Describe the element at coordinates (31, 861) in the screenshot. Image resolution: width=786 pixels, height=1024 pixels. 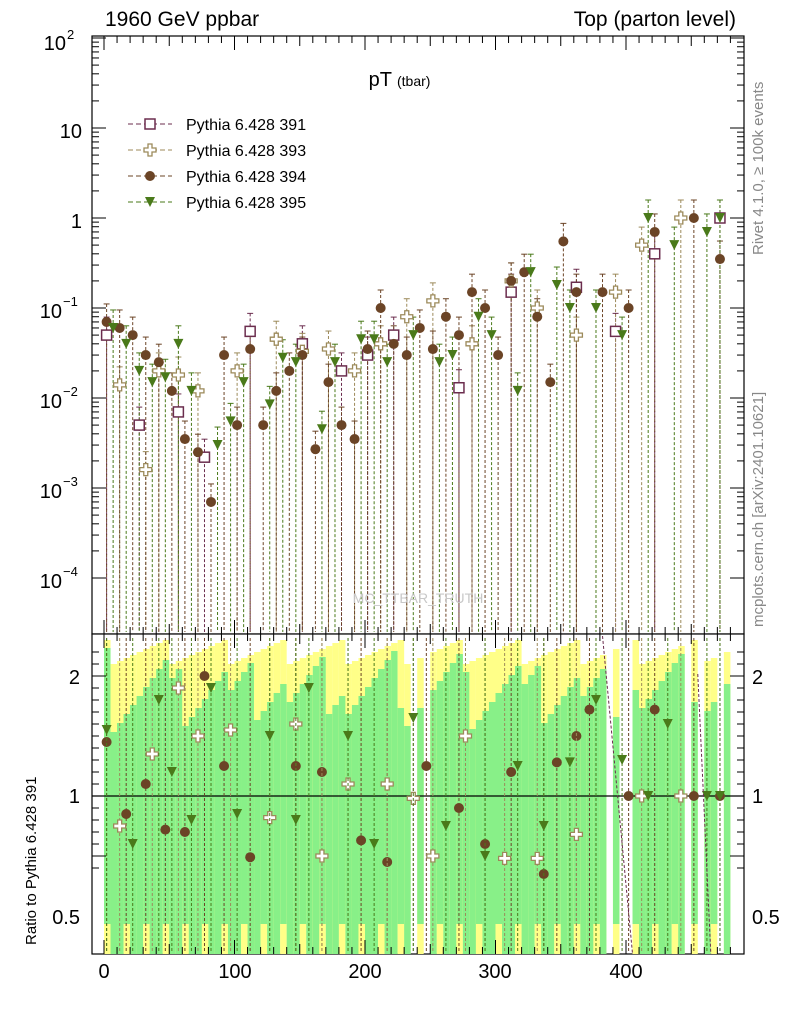
I see `ratio-y-label: Ratio to Pythia 6.428 391` at that location.